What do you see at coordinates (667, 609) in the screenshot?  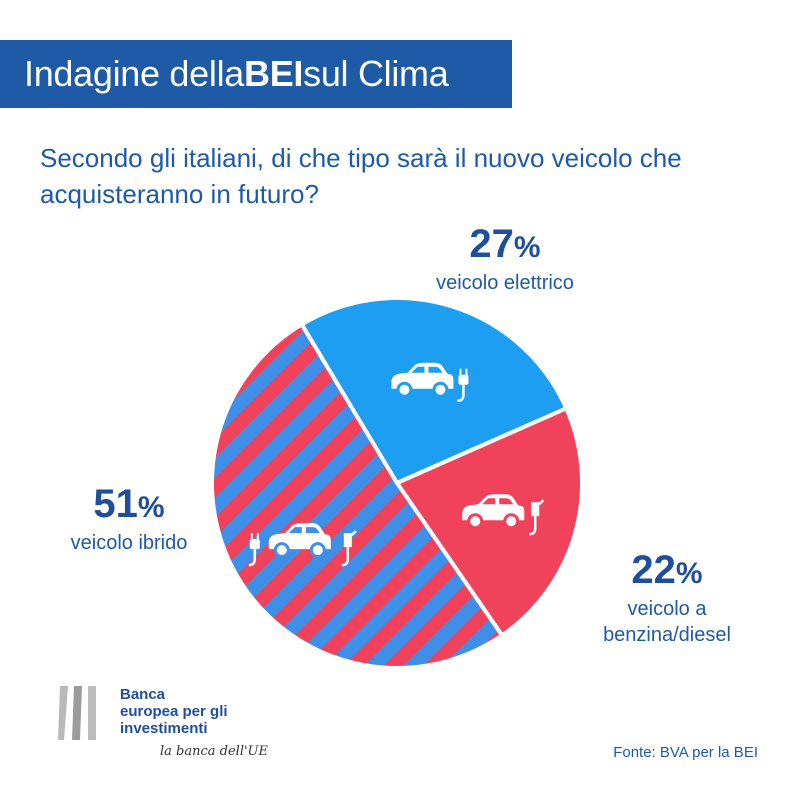 I see `petrol-category-label-line1: veicolo a` at bounding box center [667, 609].